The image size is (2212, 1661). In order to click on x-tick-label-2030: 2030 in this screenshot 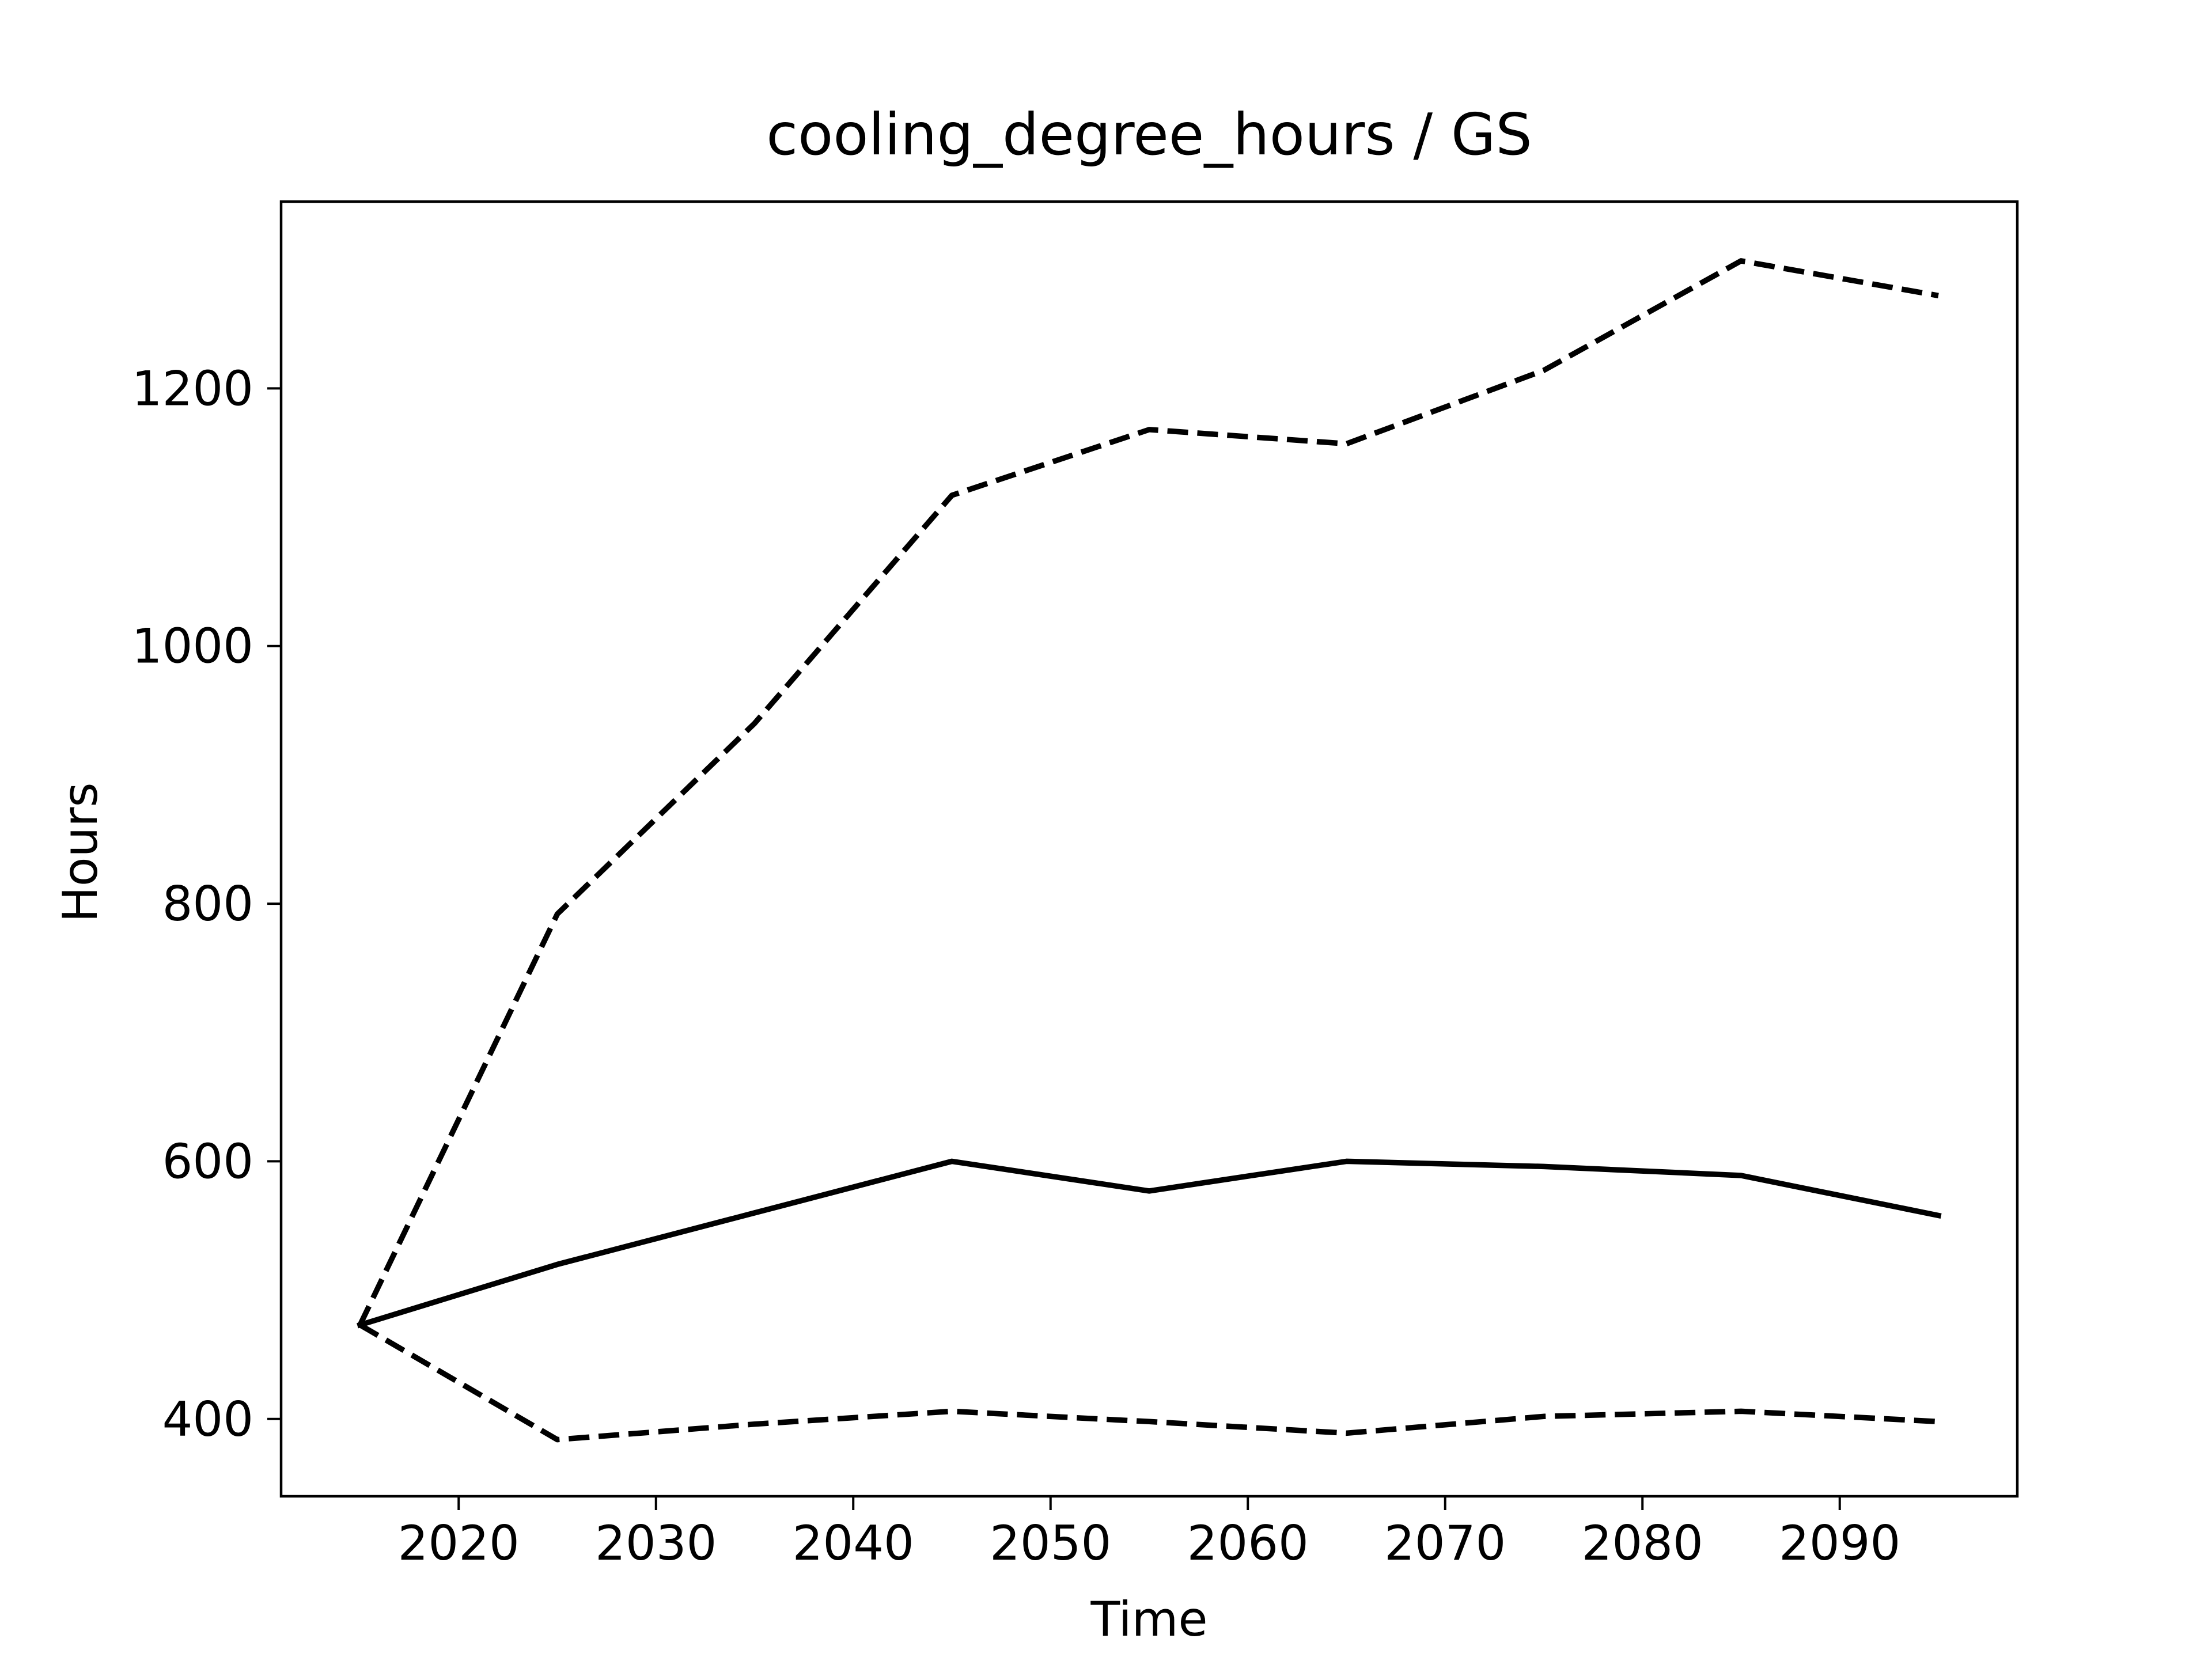, I will do `click(656, 1543)`.